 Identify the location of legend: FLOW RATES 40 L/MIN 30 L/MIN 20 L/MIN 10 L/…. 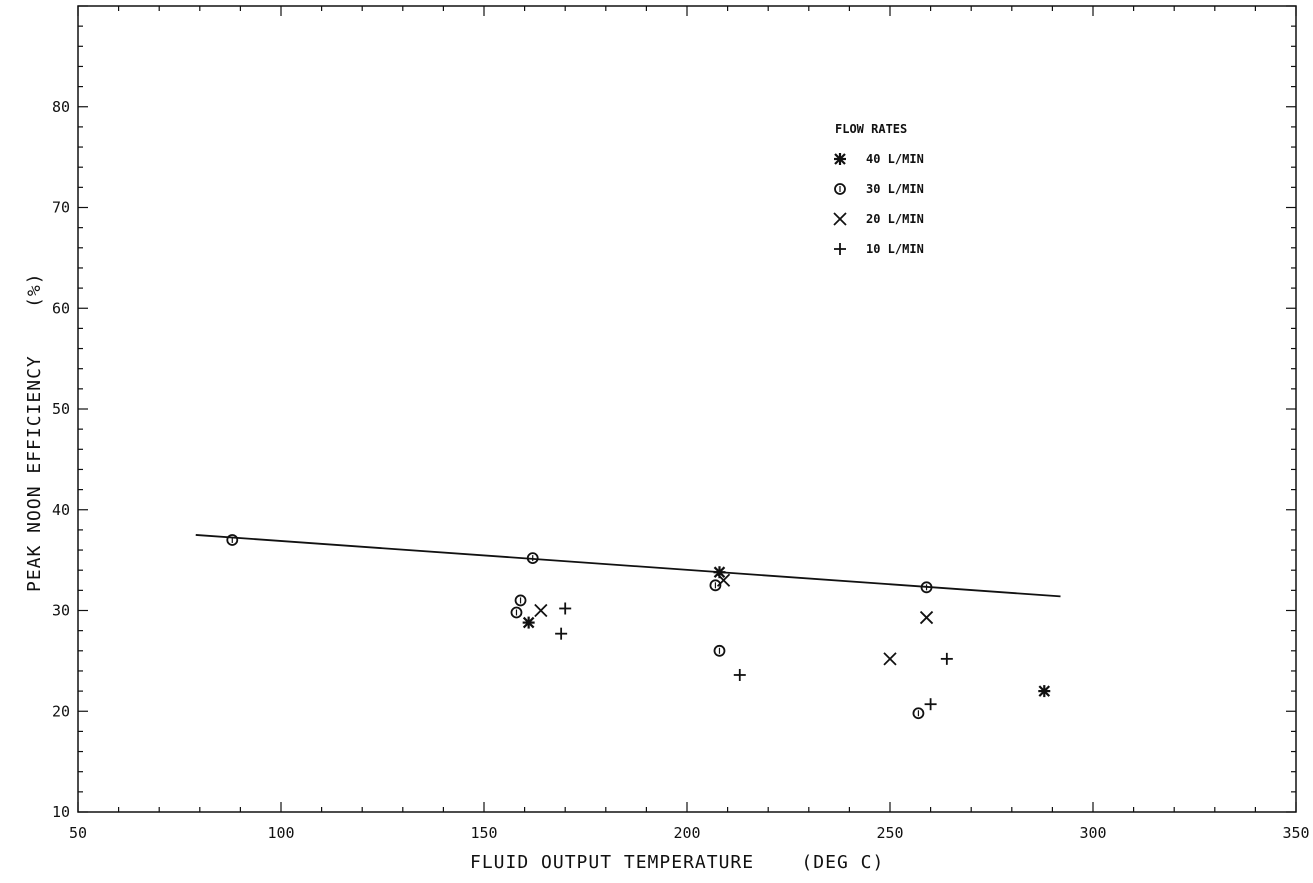
(878, 189).